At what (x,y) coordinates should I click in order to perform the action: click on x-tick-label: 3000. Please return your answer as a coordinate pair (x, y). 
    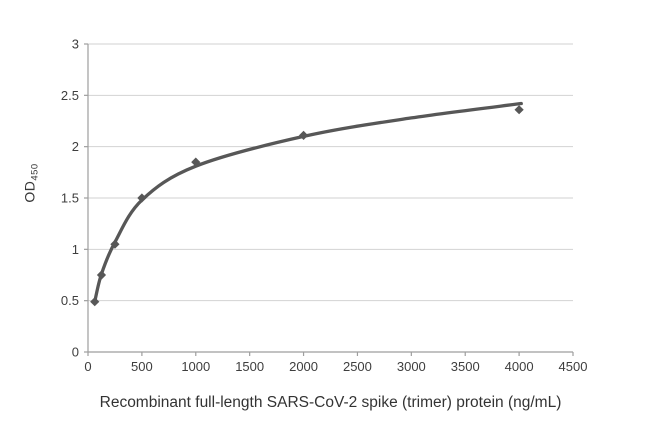
    Looking at the image, I should click on (411, 366).